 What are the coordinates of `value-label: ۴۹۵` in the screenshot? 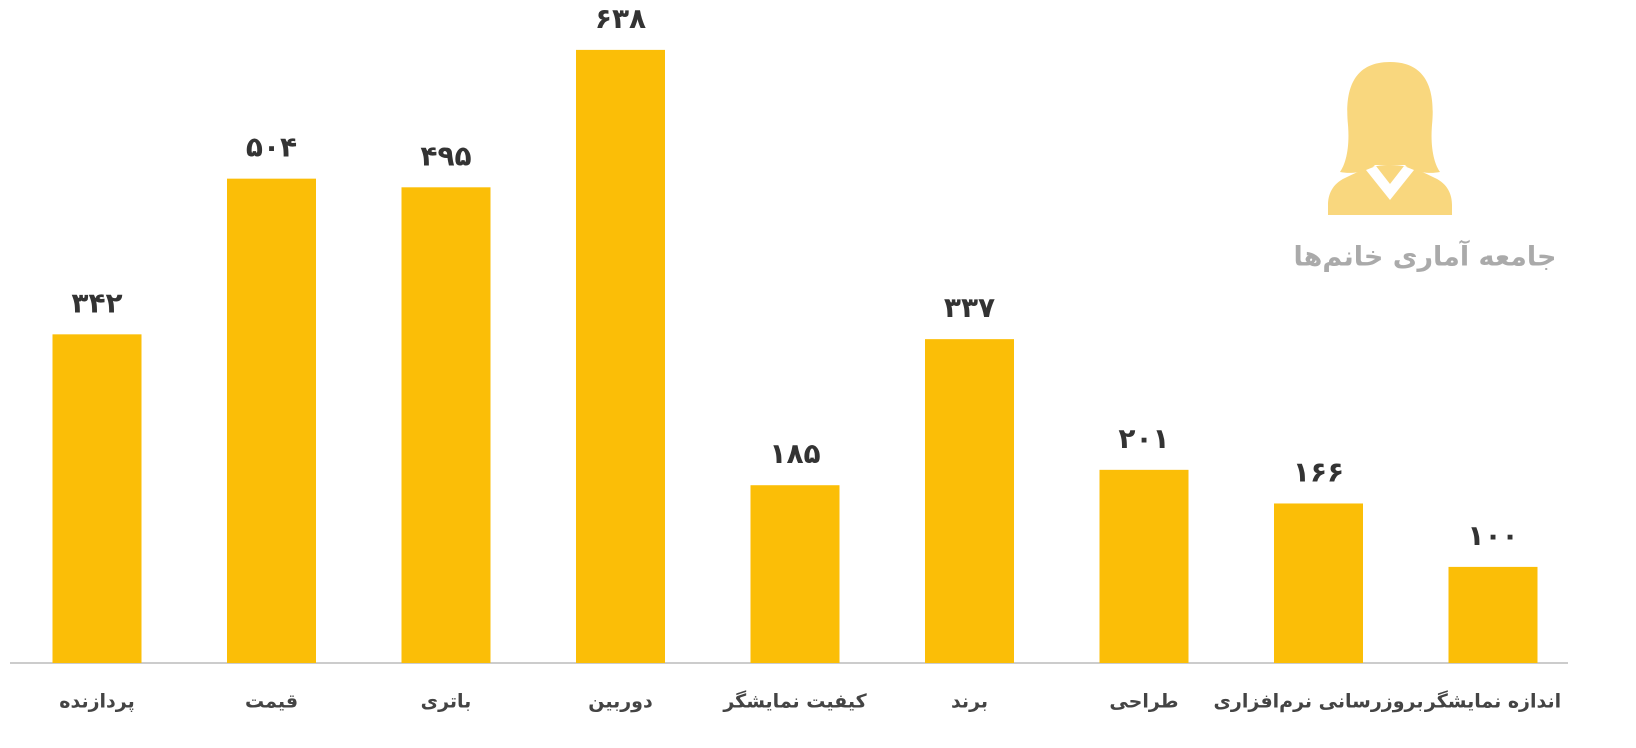 It's located at (445, 155).